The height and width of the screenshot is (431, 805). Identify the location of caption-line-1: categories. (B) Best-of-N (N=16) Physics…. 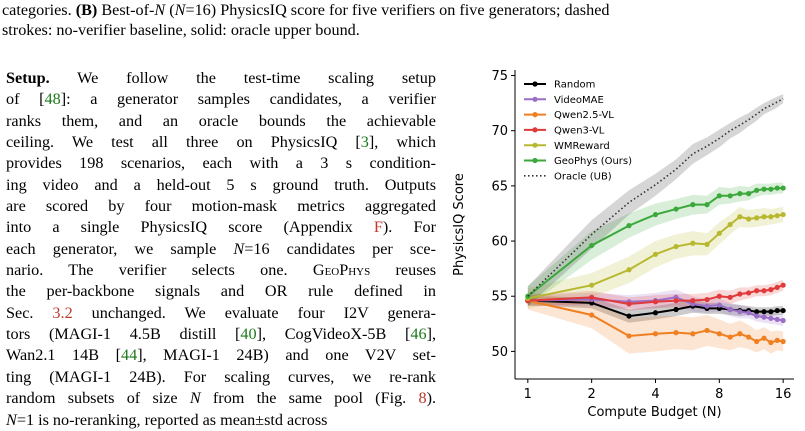
(402, 10).